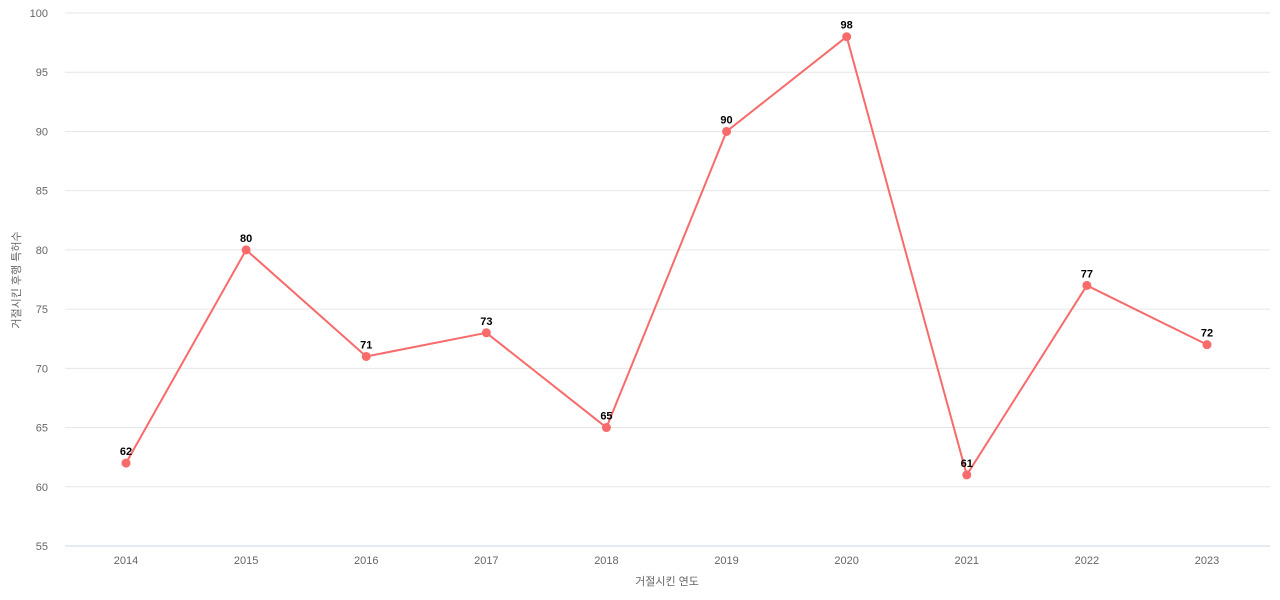 This screenshot has height=600, width=1280. I want to click on x-tick-label: 2018, so click(606, 561).